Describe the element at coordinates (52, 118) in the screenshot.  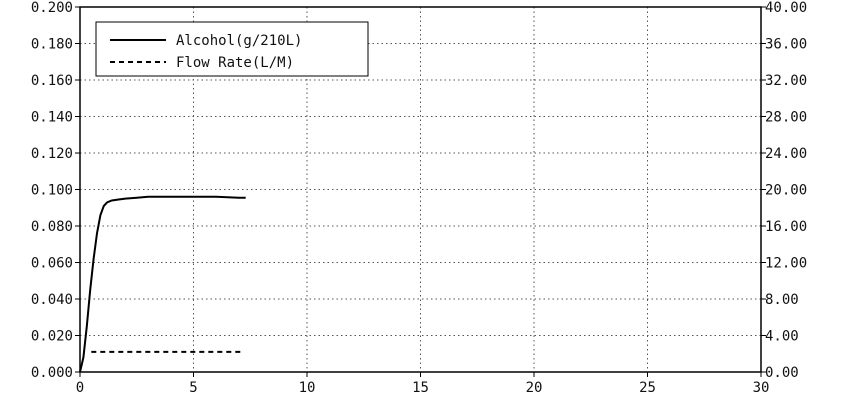
I see `y-tick-label: 0.140` at that location.